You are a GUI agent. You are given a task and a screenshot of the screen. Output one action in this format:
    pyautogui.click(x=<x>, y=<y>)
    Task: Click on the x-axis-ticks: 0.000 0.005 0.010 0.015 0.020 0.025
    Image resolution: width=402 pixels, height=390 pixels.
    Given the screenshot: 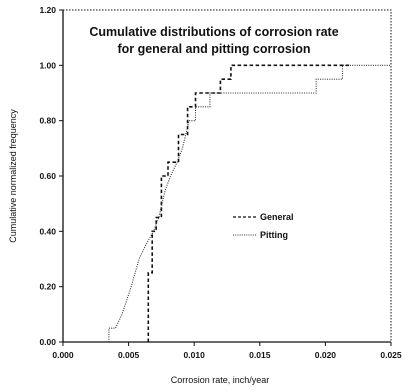 What is the action you would take?
    pyautogui.click(x=227, y=351)
    